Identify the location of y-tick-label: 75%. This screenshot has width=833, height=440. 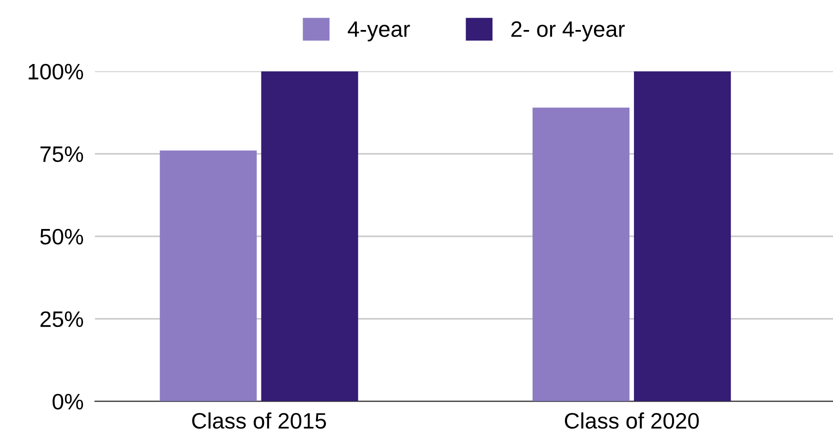
(62, 154).